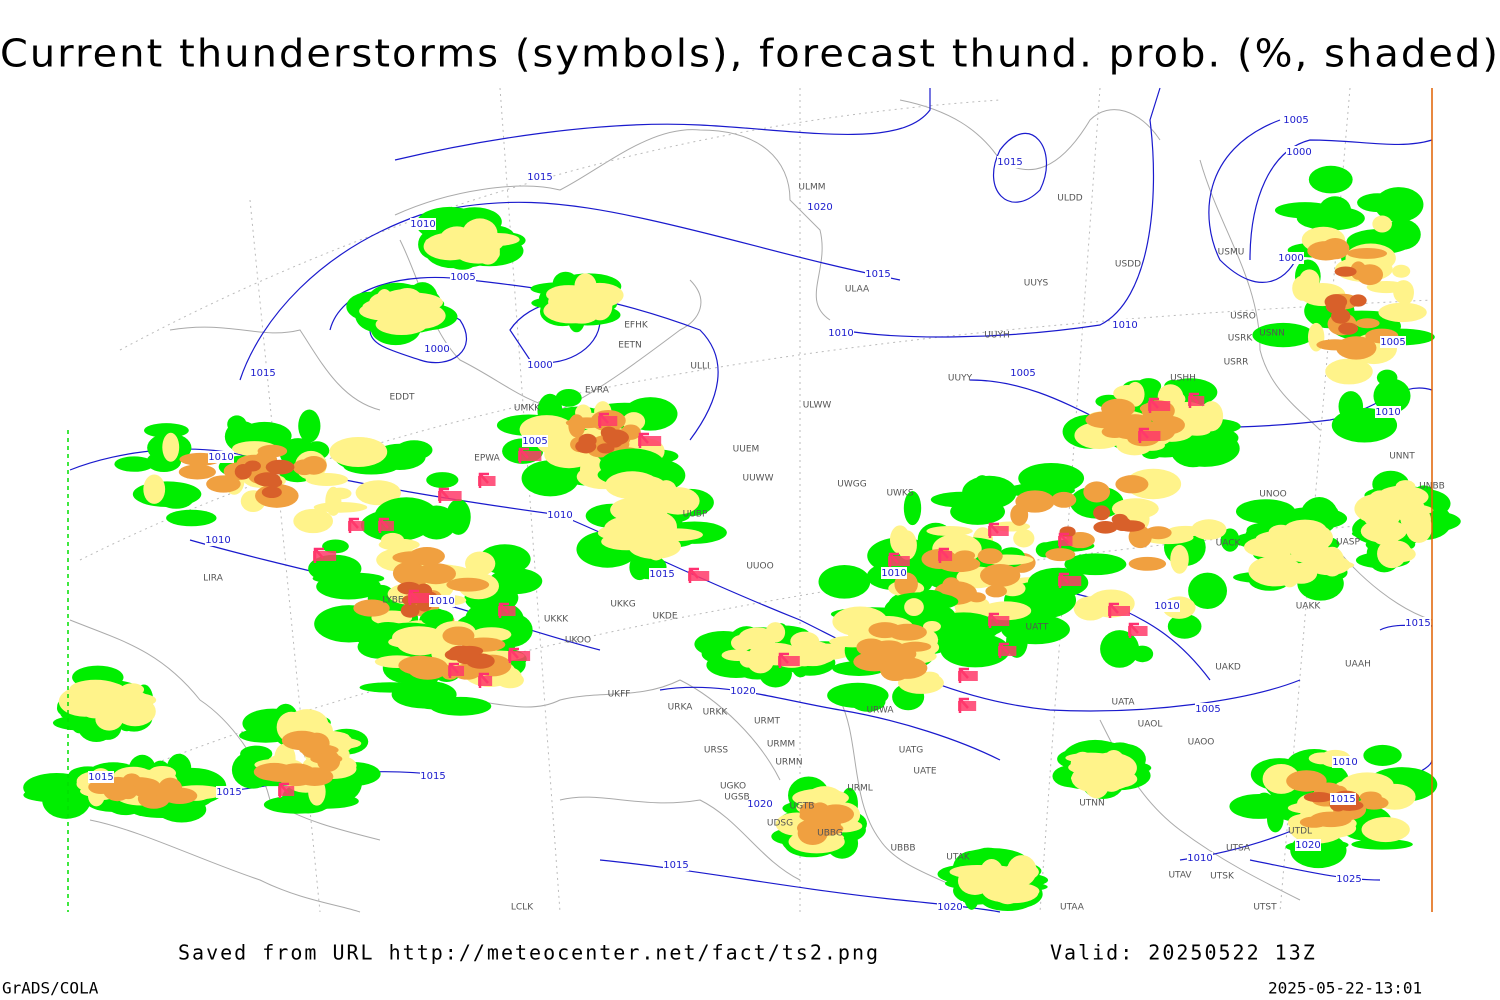 The width and height of the screenshot is (1500, 1000). What do you see at coordinates (899, 494) in the screenshot?
I see `station-label: UWKS` at bounding box center [899, 494].